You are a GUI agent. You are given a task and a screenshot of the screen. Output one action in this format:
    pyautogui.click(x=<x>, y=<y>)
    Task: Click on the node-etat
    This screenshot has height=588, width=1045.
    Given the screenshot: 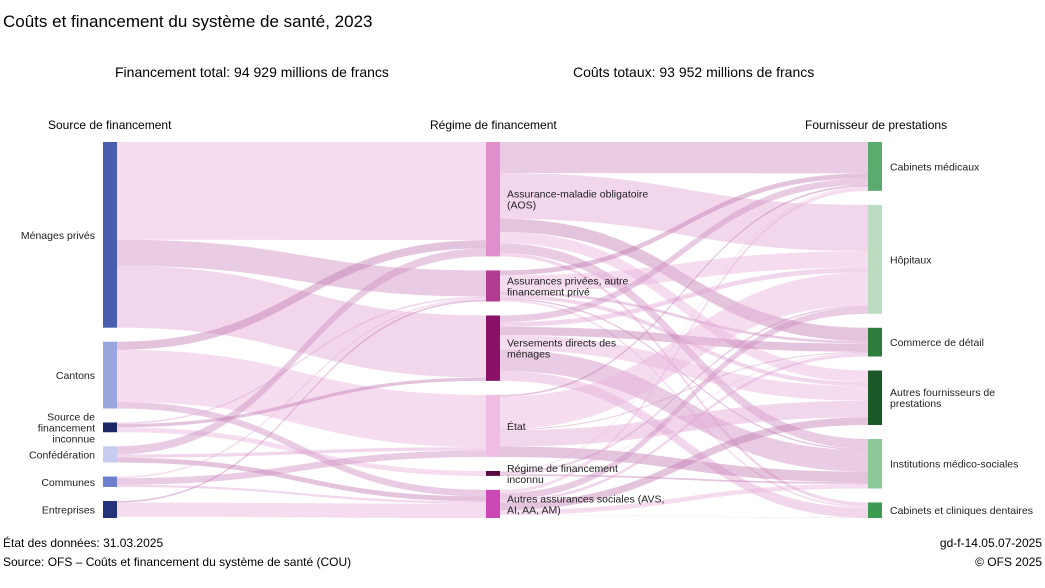 What is the action you would take?
    pyautogui.click(x=493, y=425)
    